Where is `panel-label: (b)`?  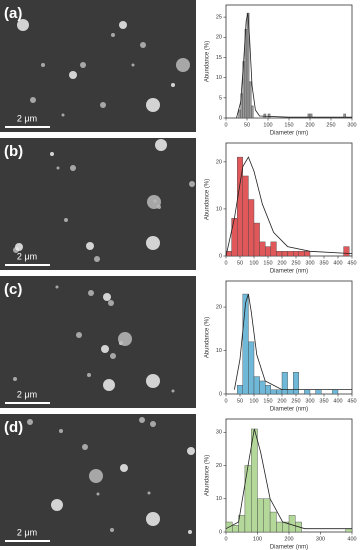 panel-label: (b) is located at coordinates (13, 151).